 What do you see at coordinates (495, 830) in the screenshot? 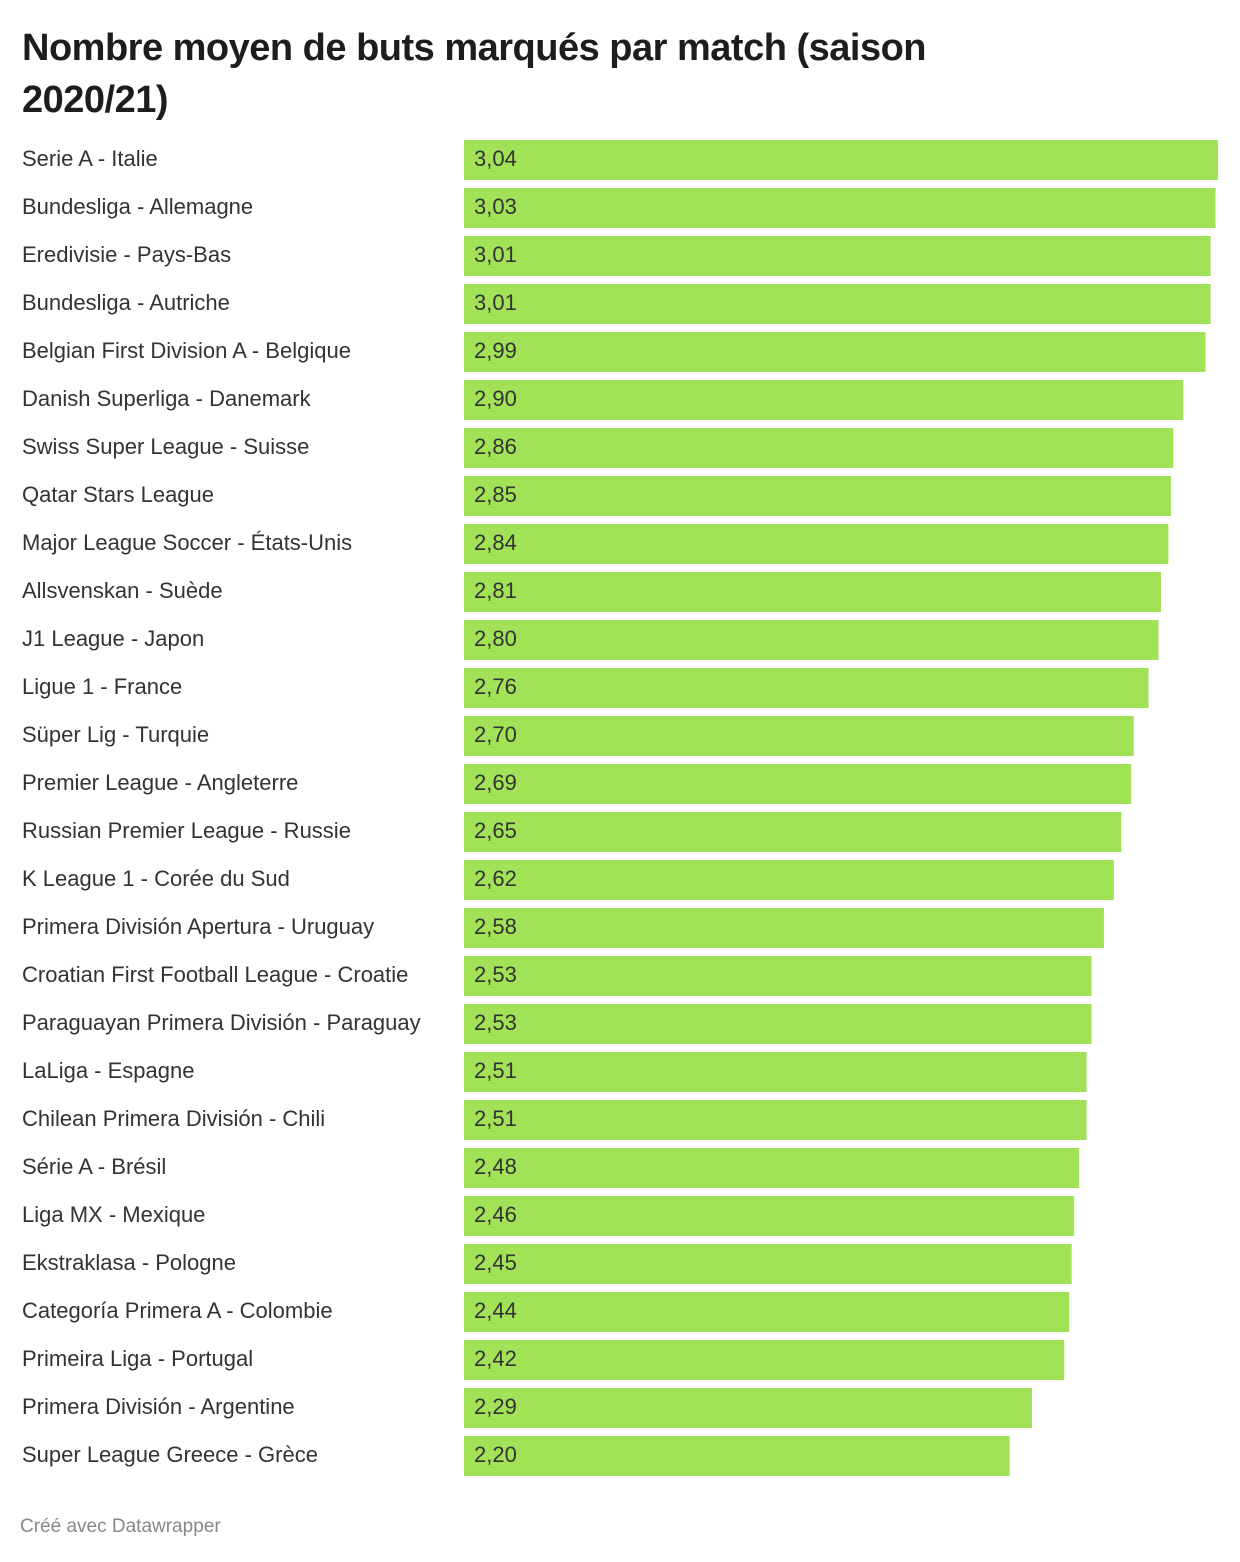
I see `value-label: 2,65` at bounding box center [495, 830].